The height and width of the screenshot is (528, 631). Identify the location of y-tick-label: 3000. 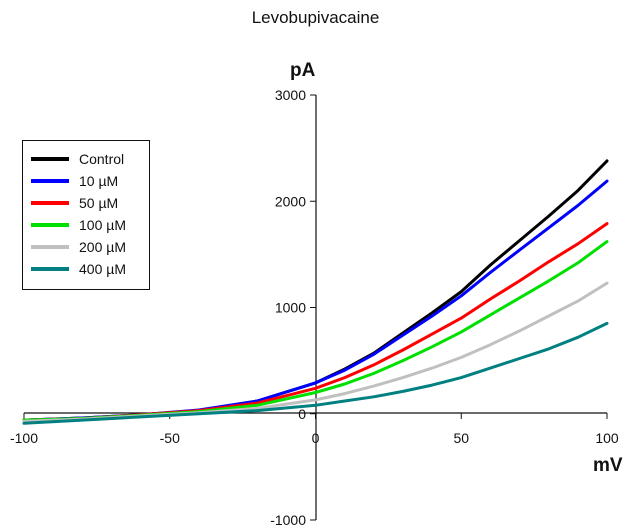
(290, 95).